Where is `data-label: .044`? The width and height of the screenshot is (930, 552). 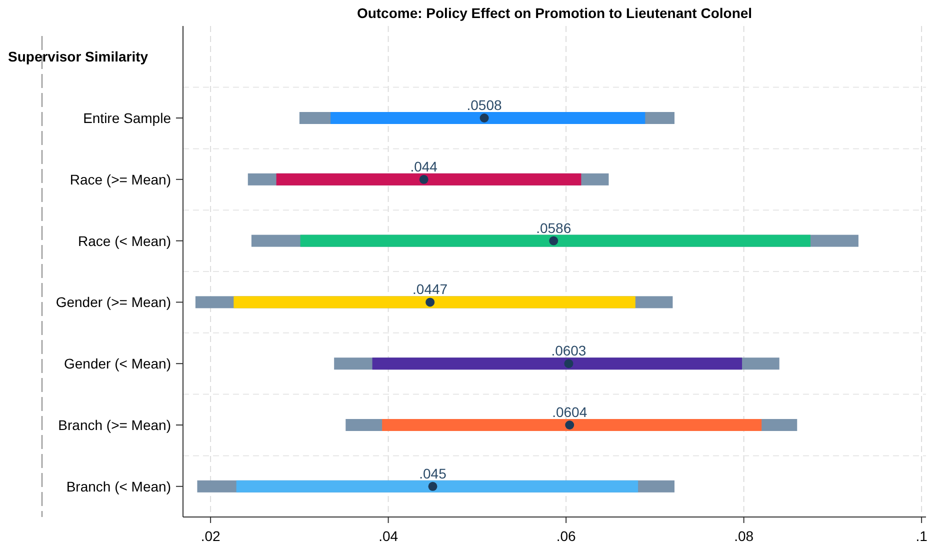
data-label: .044 is located at coordinates (424, 166).